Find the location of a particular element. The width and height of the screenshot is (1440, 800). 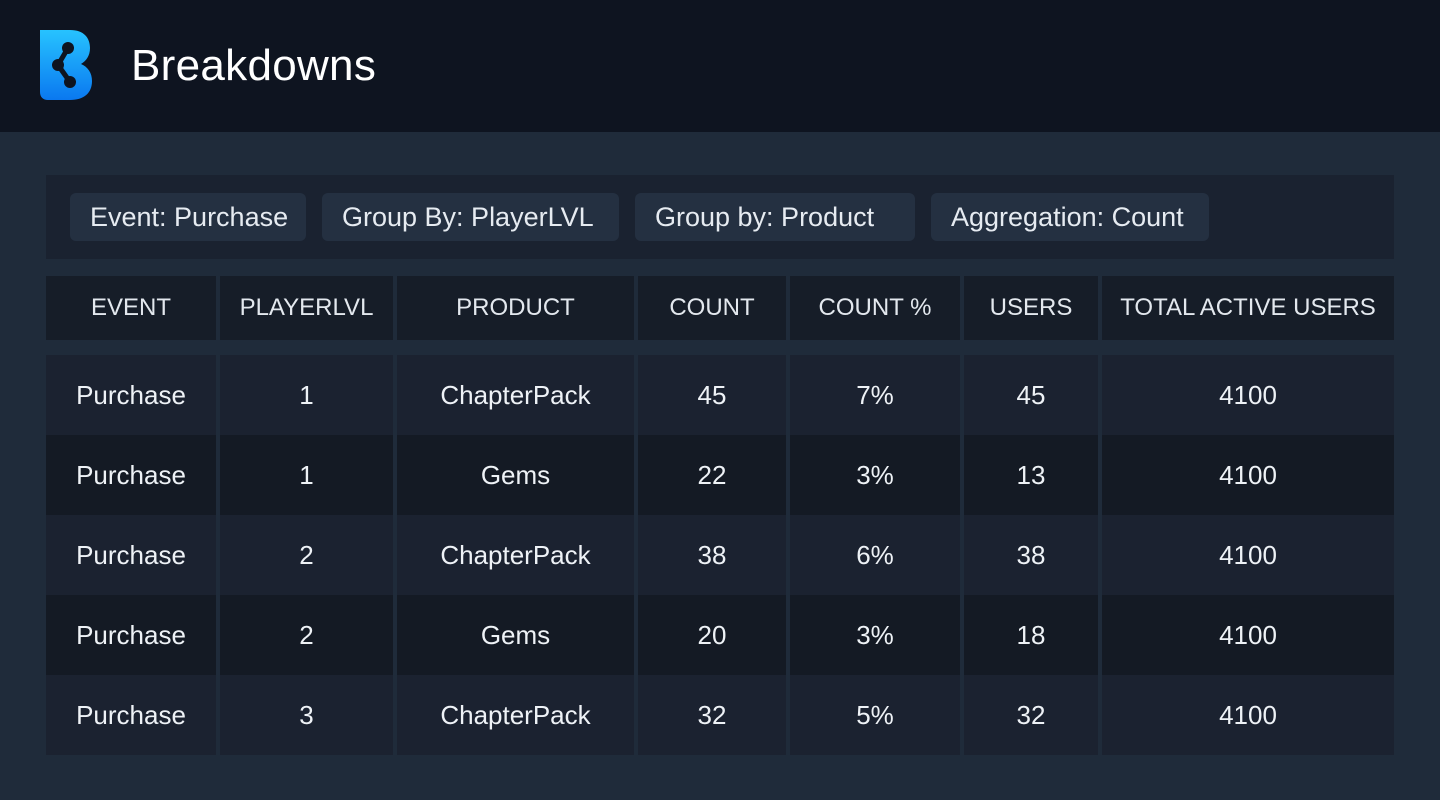

brand-b-logo-icon is located at coordinates (66, 65).